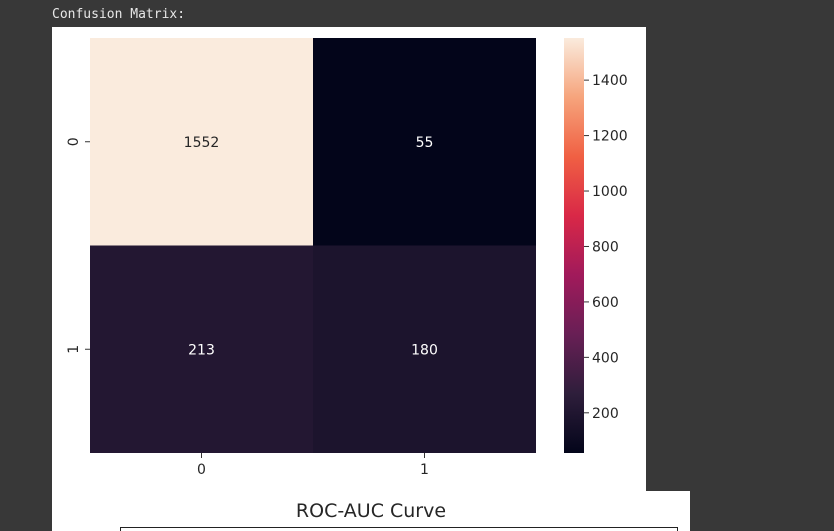 This screenshot has width=834, height=531. I want to click on colorbar-tick-label: 1000, so click(610, 192).